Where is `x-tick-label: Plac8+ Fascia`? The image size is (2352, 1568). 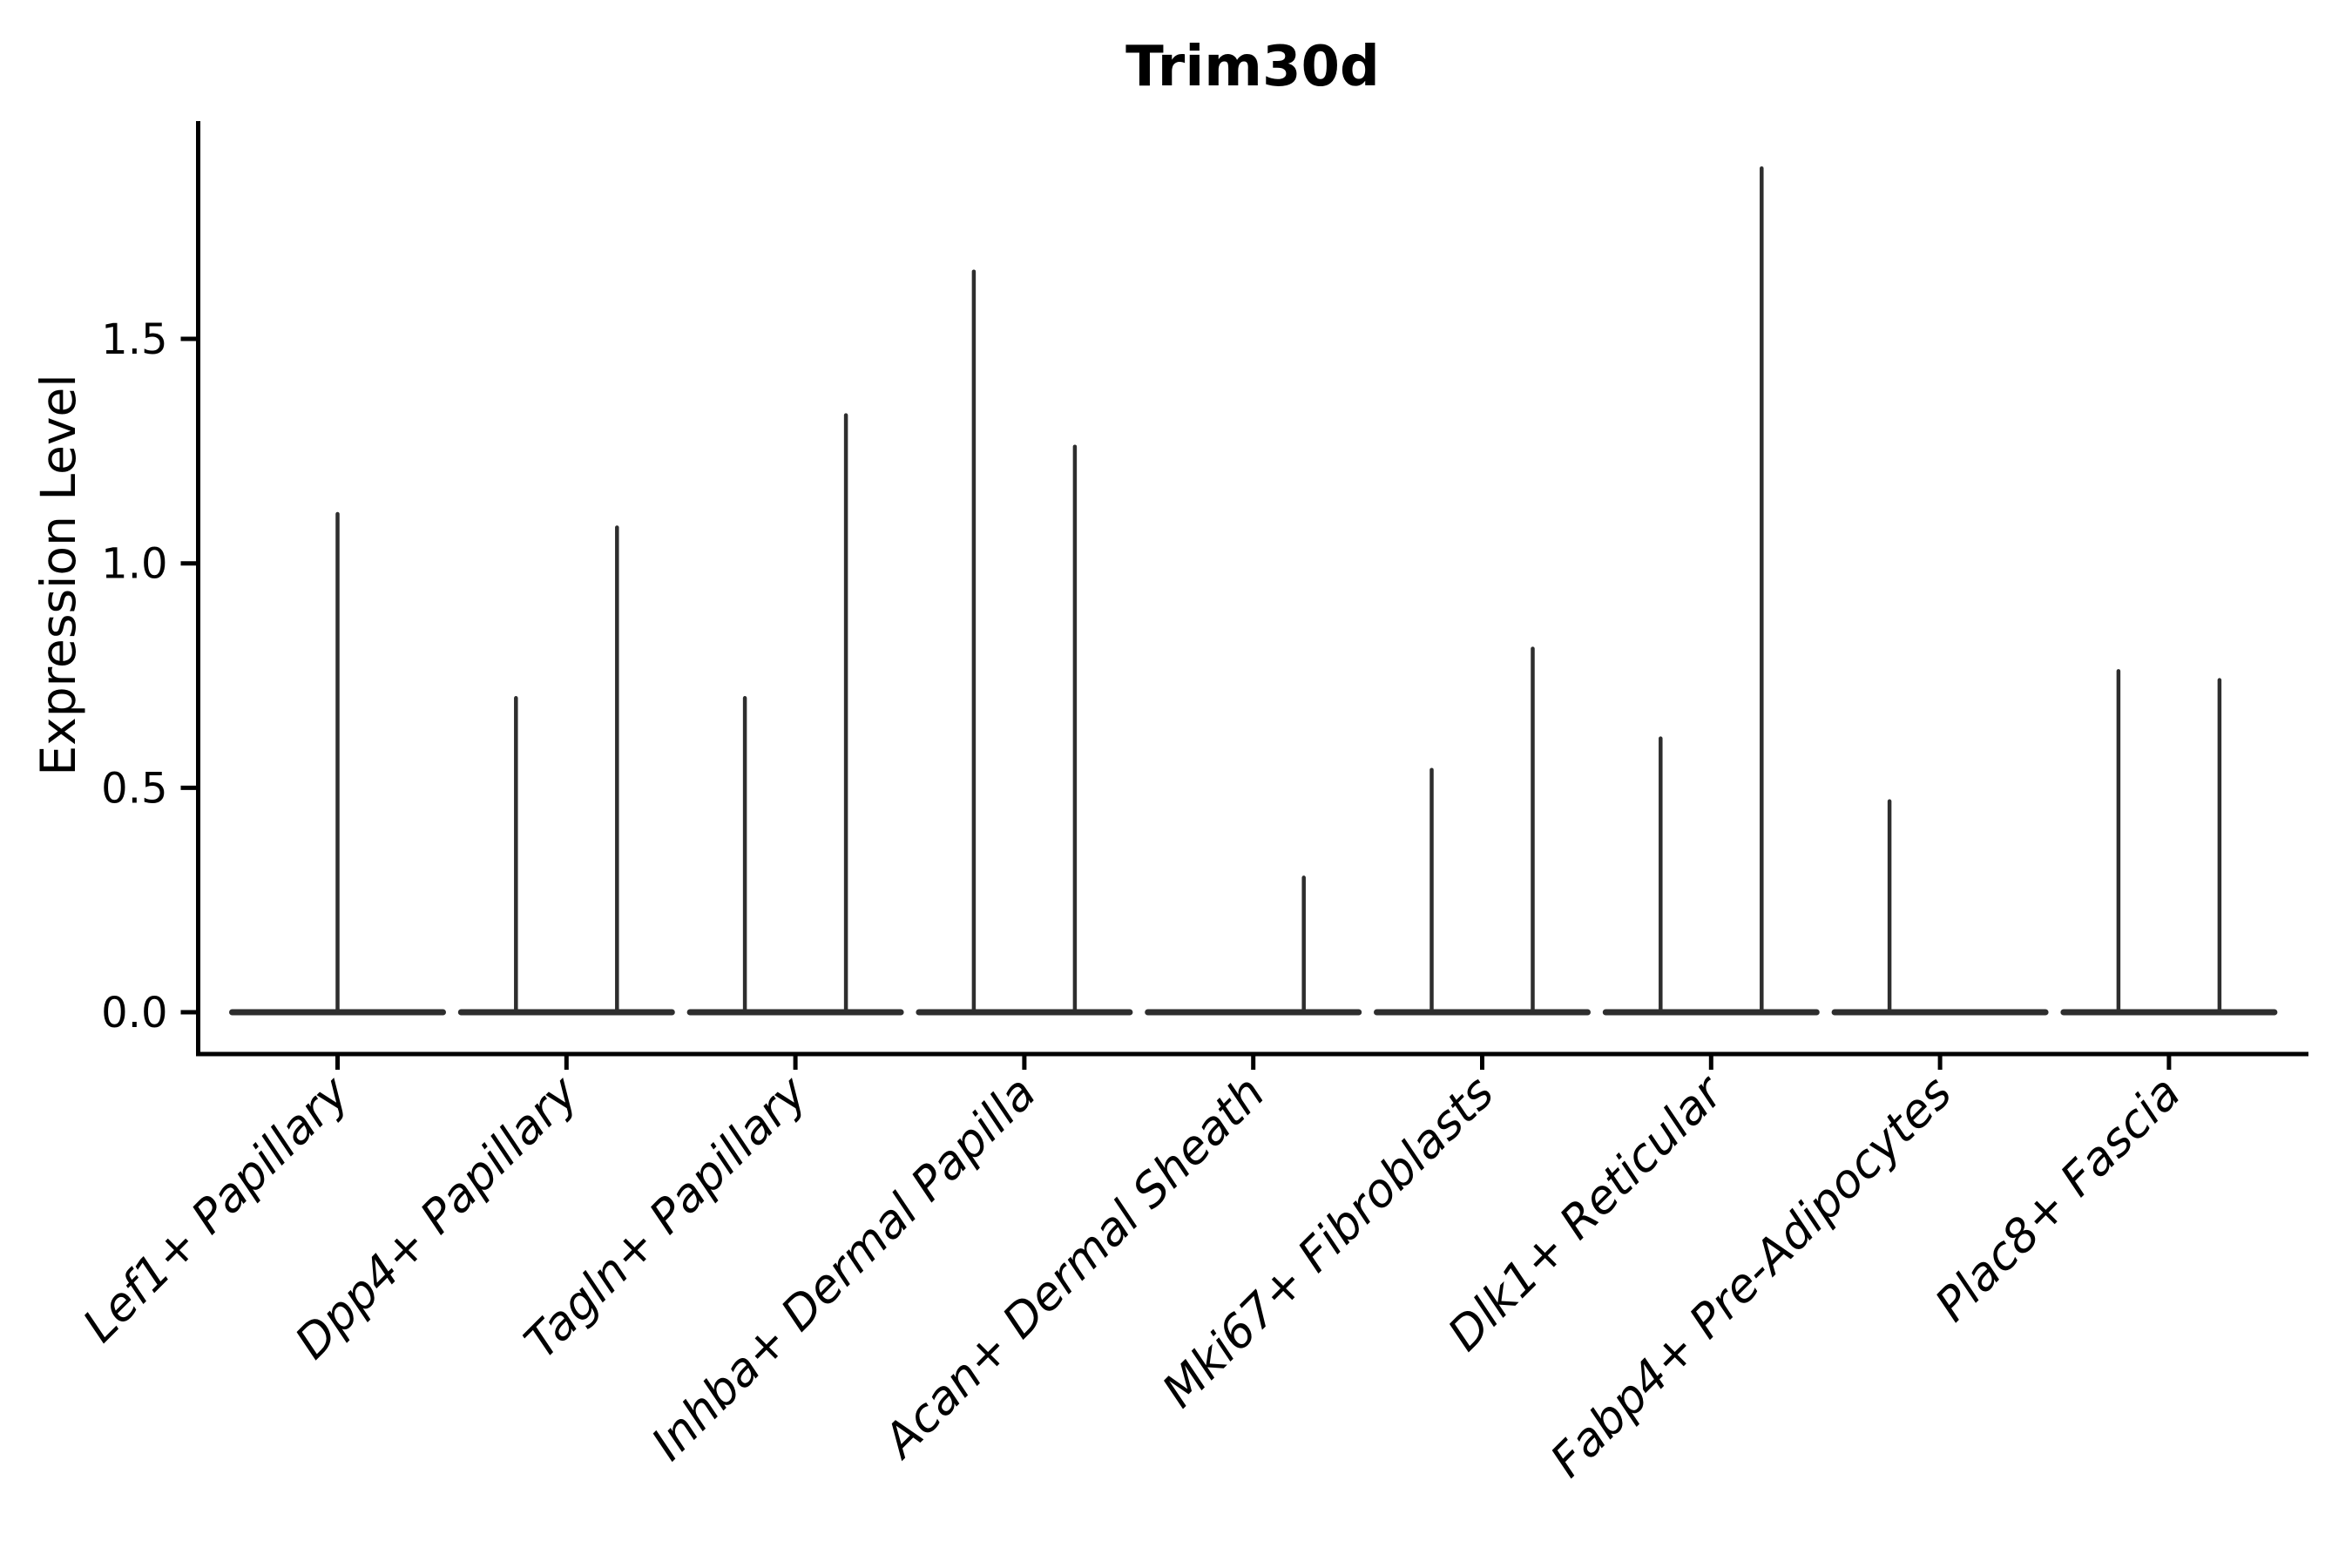
x-tick-label: Plac8+ Fascia is located at coordinates (2058, 1199).